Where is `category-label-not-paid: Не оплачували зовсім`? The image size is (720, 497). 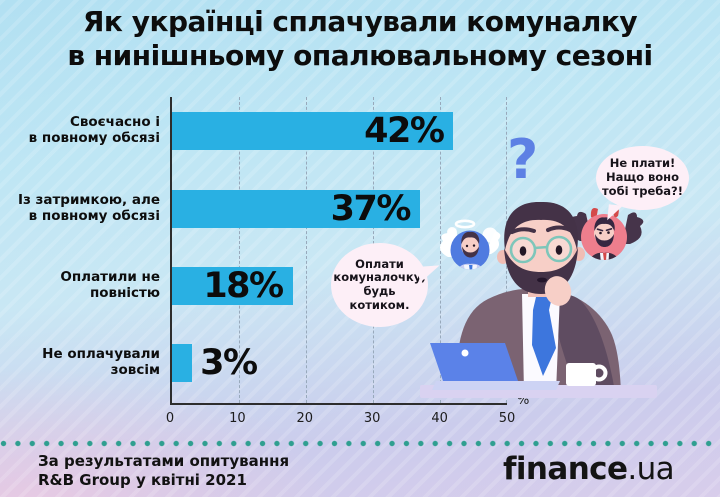 category-label-not-paid: Не оплачували зовсім is located at coordinates (101, 362).